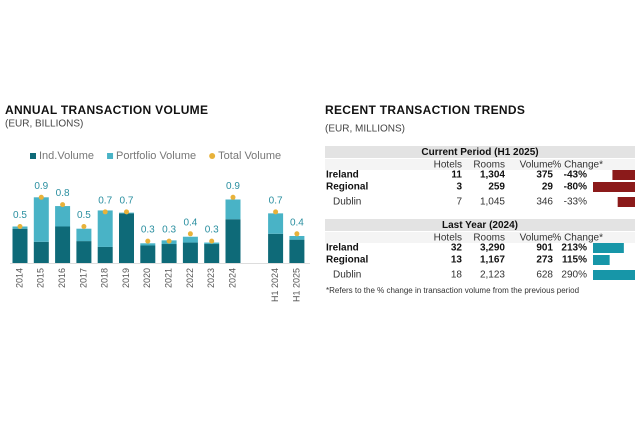 Image resolution: width=640 pixels, height=425 pixels. I want to click on cell: 7, so click(459, 202).